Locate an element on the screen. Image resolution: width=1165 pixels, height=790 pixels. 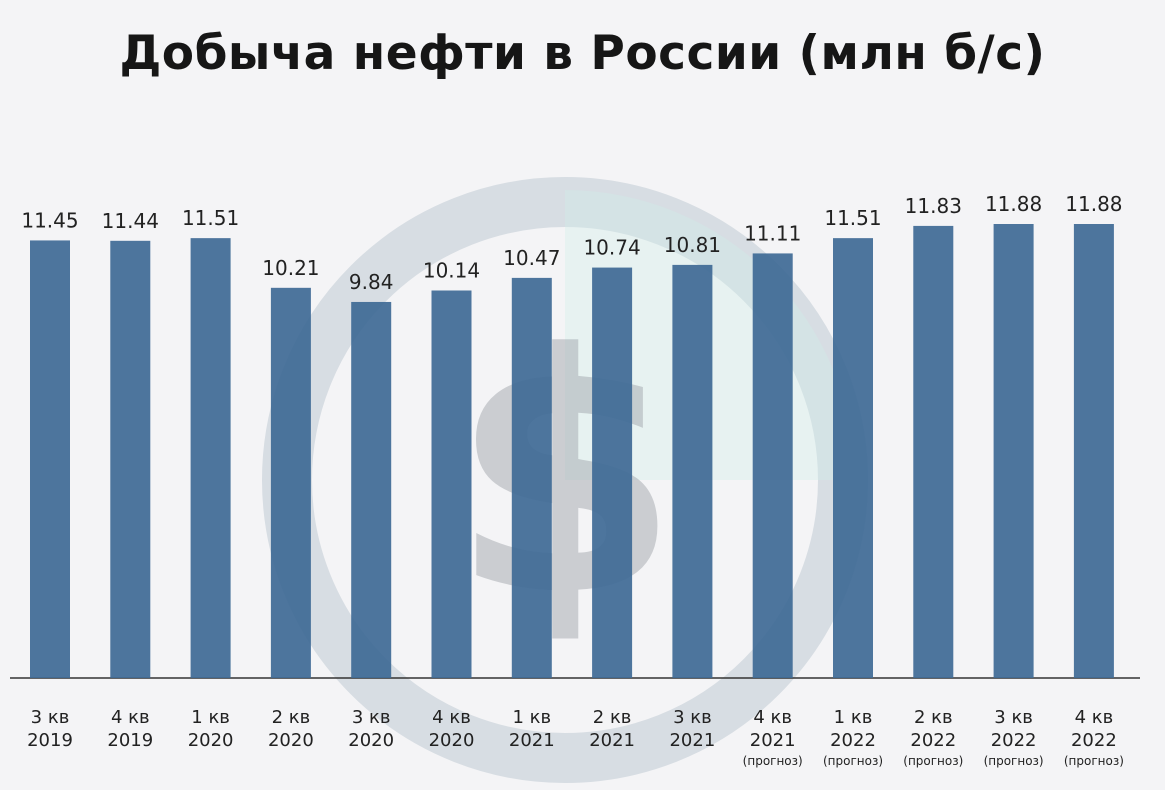
bar-value-label: 10.81 is located at coordinates (692, 245).